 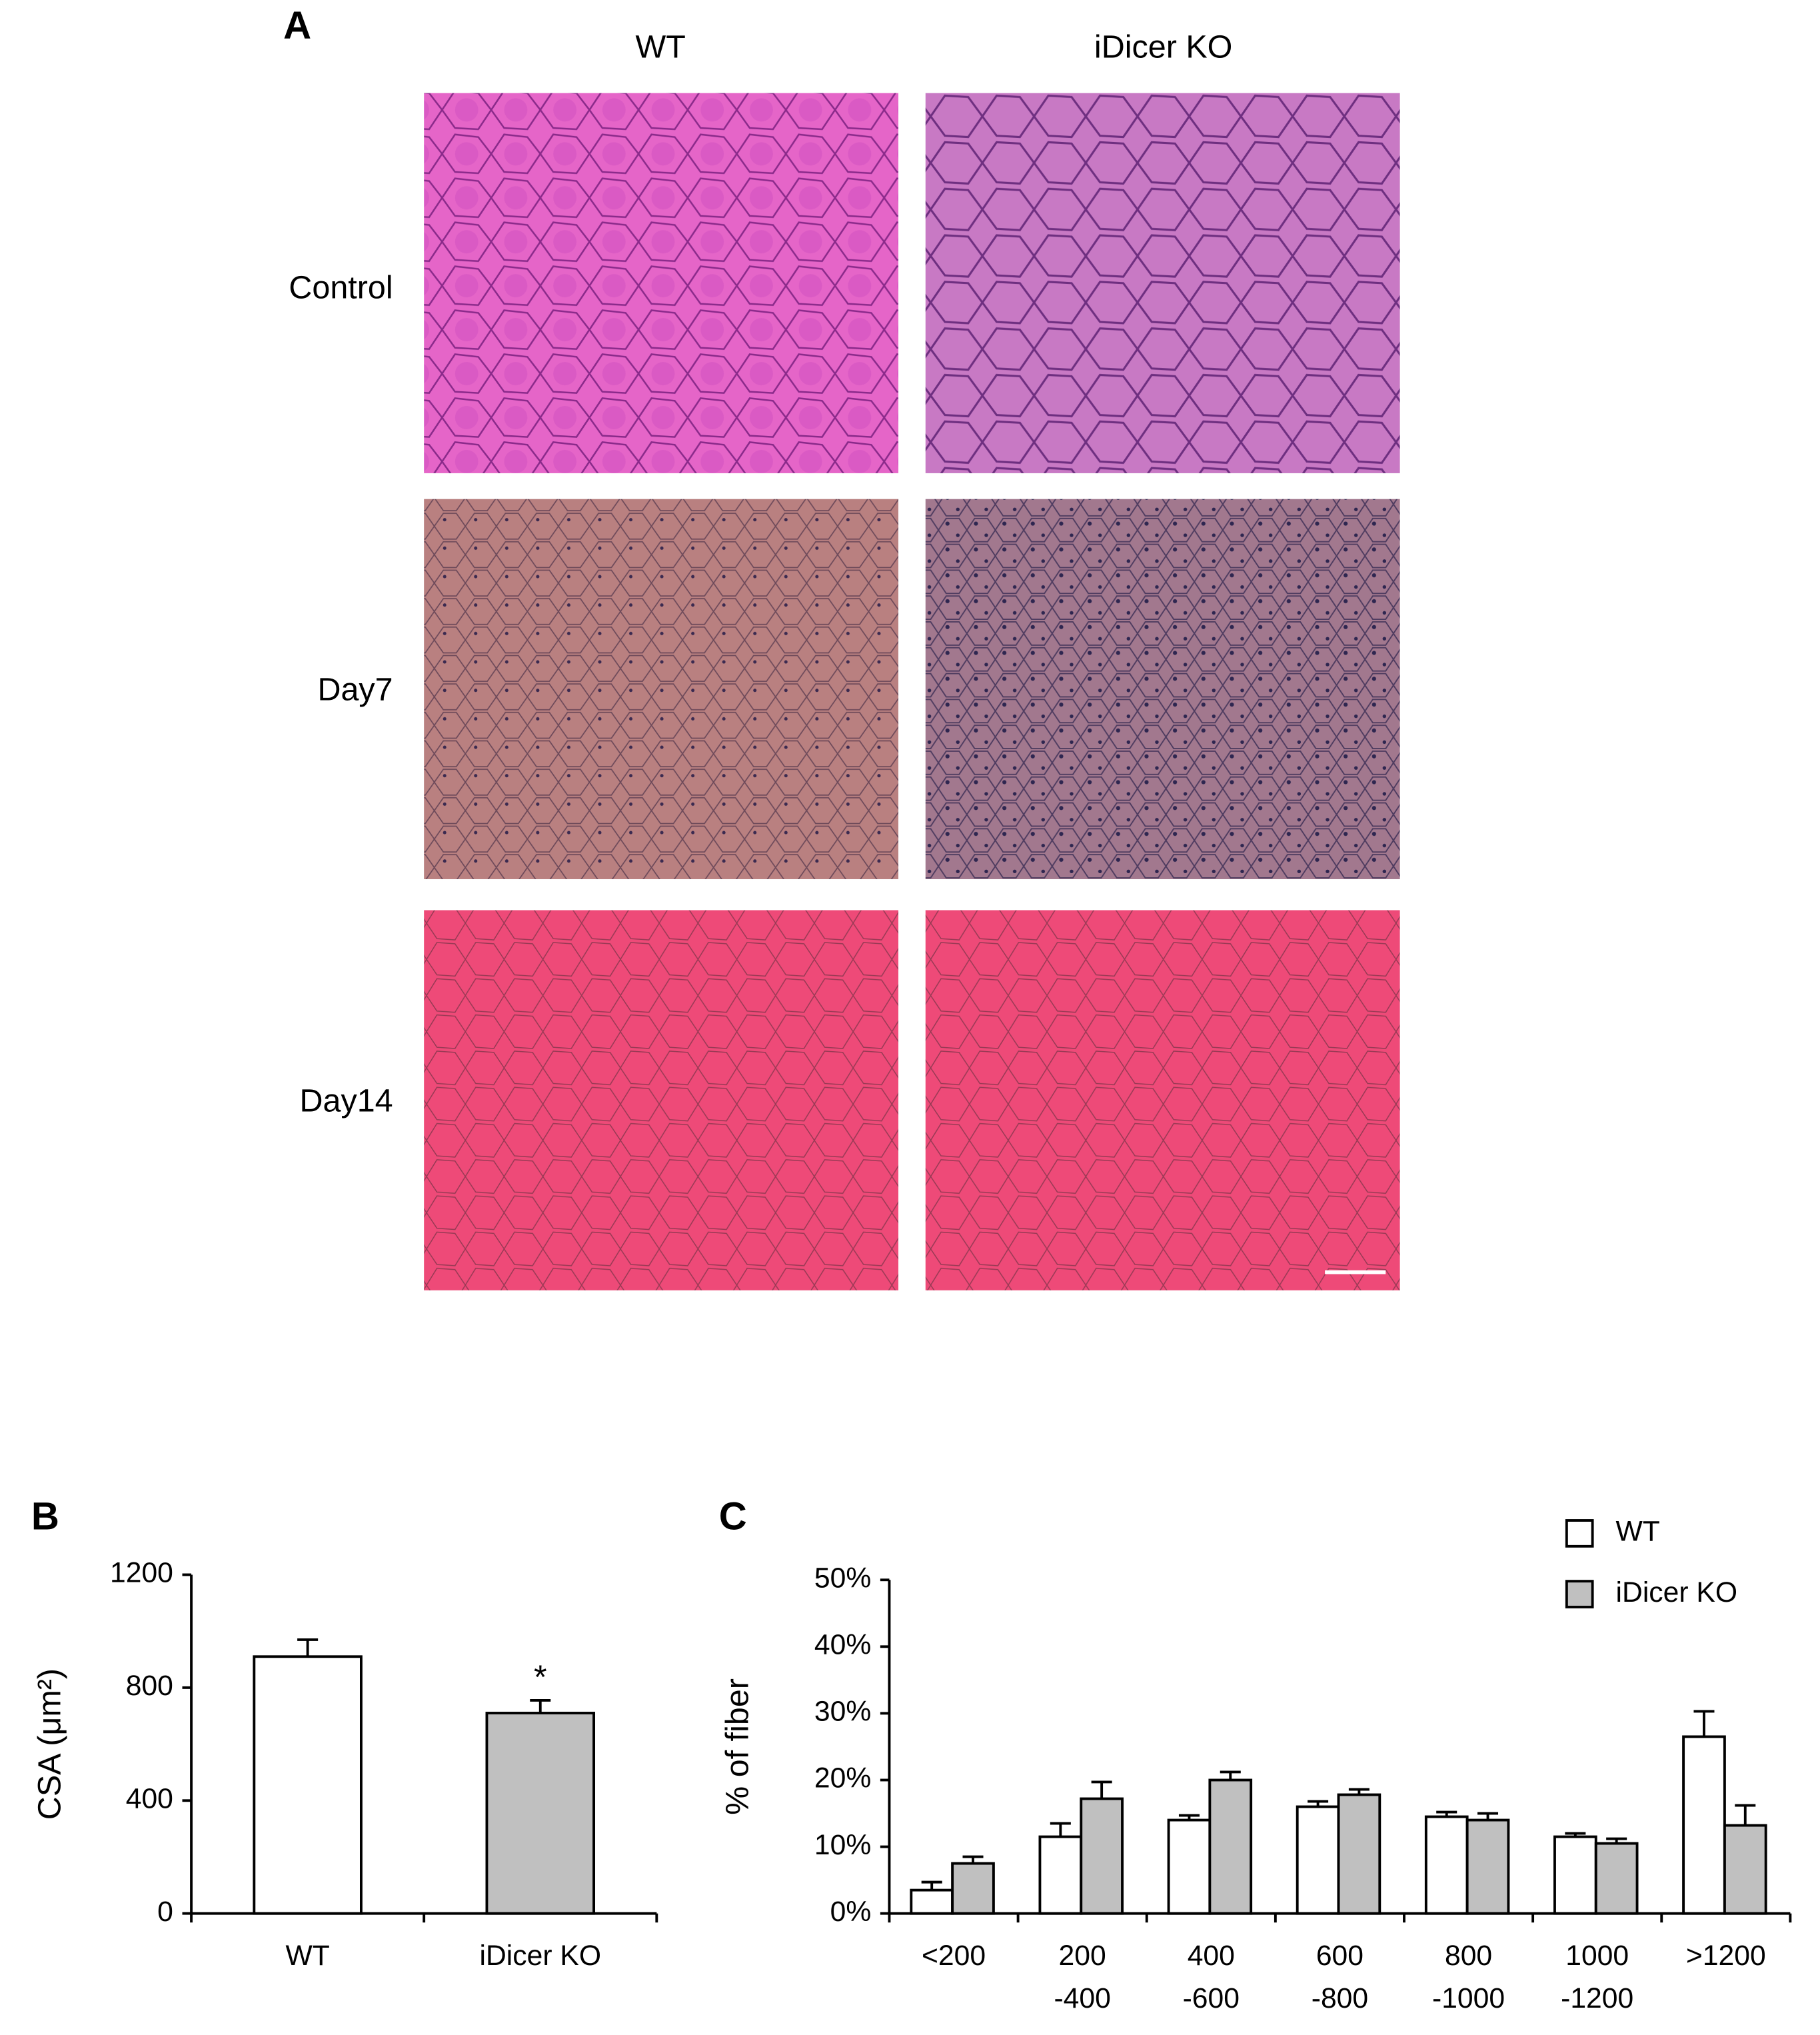 What do you see at coordinates (540, 1677) in the screenshot?
I see `annotation: *` at bounding box center [540, 1677].